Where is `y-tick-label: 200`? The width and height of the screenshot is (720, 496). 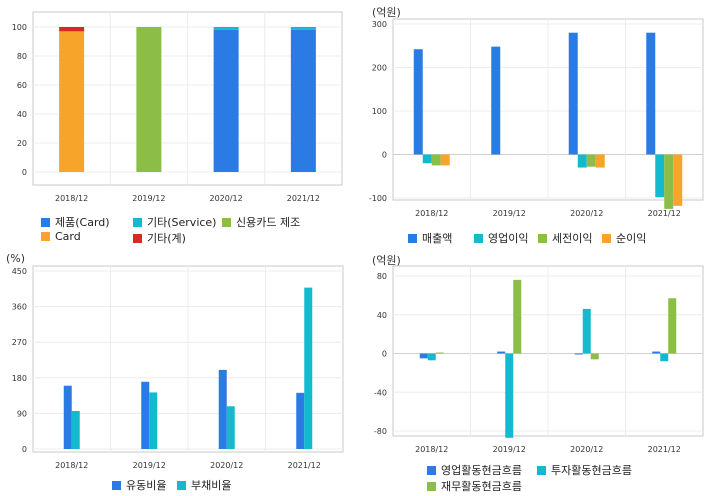
y-tick-label: 200 is located at coordinates (379, 68).